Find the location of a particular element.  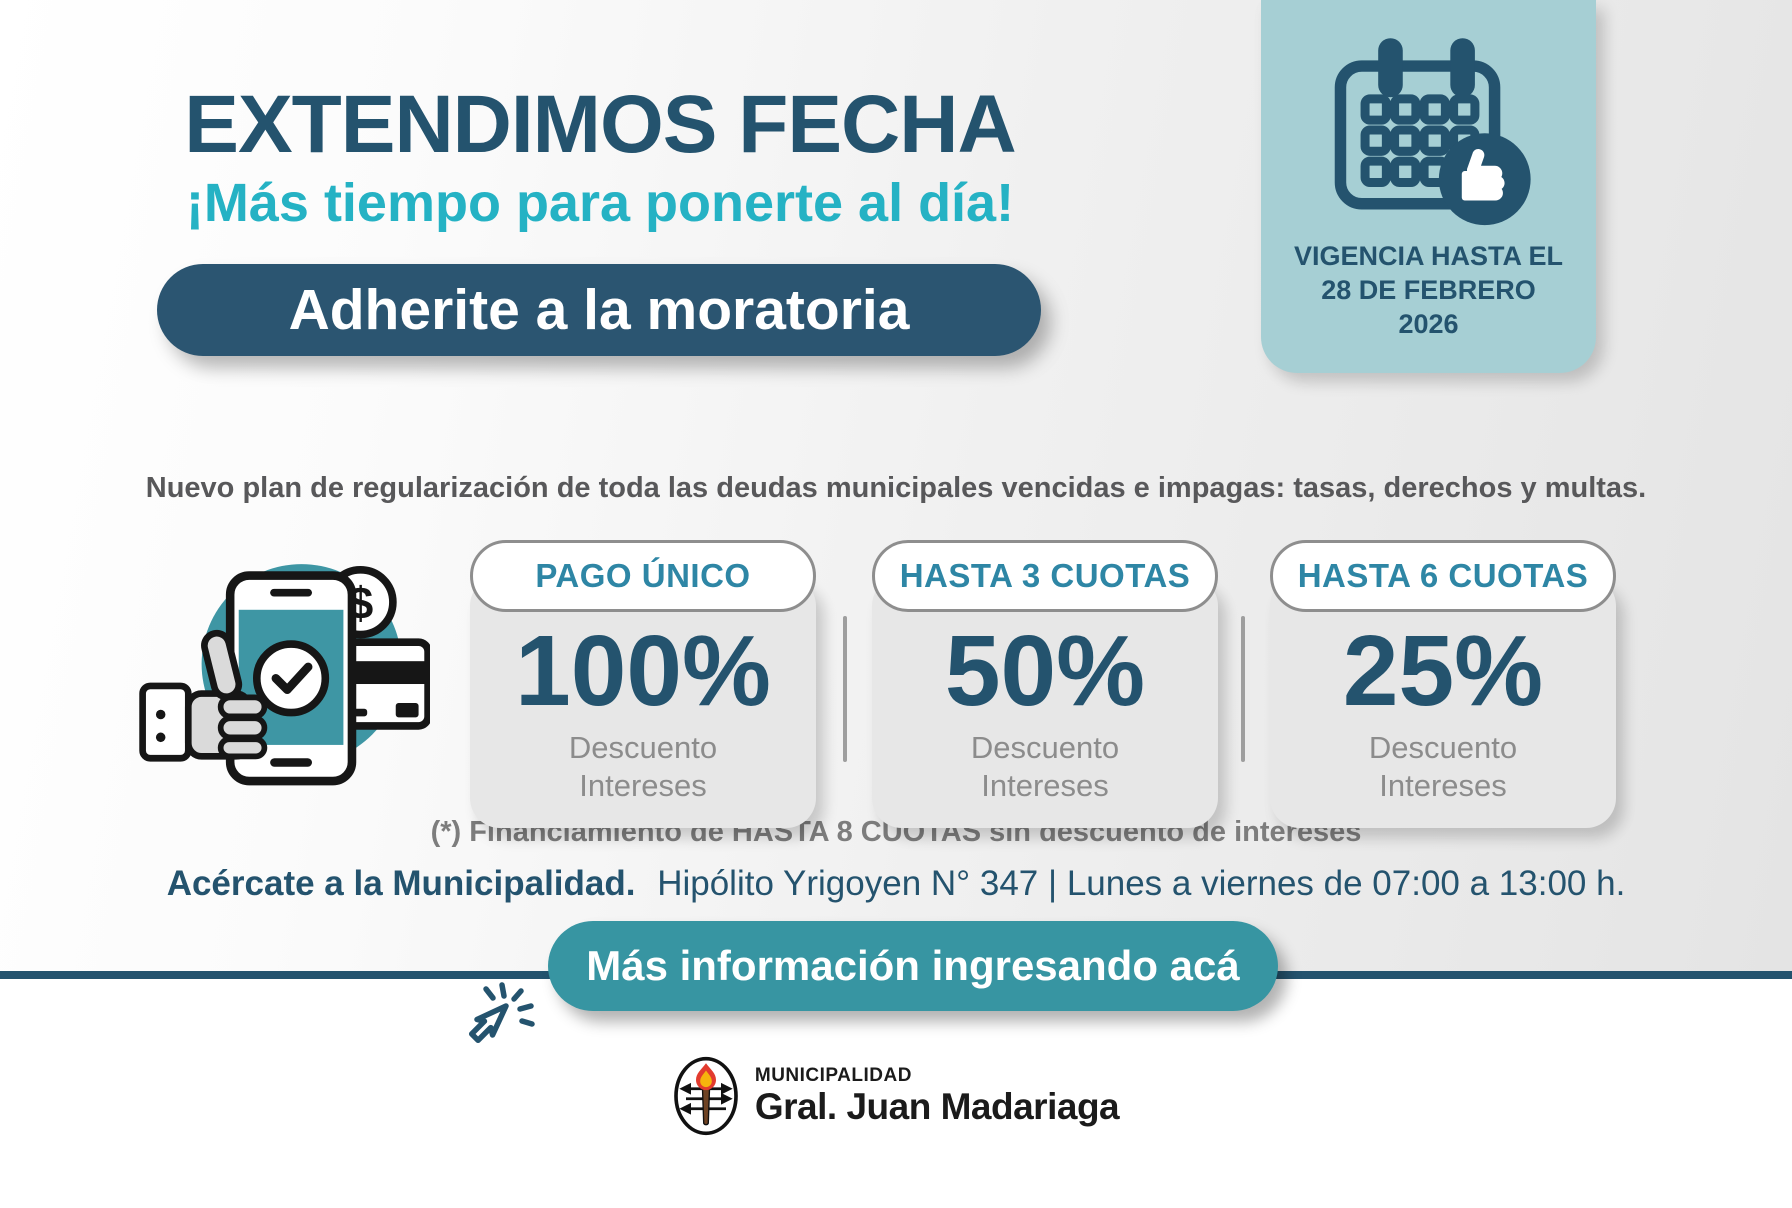

plan-label-pill: PAGO ÚNICO is located at coordinates (643, 576).